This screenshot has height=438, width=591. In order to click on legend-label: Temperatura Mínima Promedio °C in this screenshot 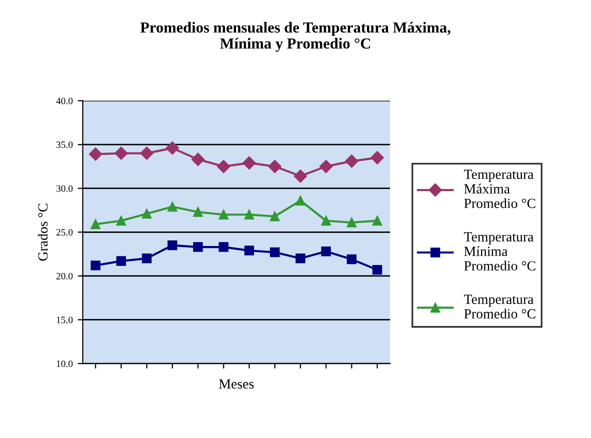, I will do `click(500, 251)`.